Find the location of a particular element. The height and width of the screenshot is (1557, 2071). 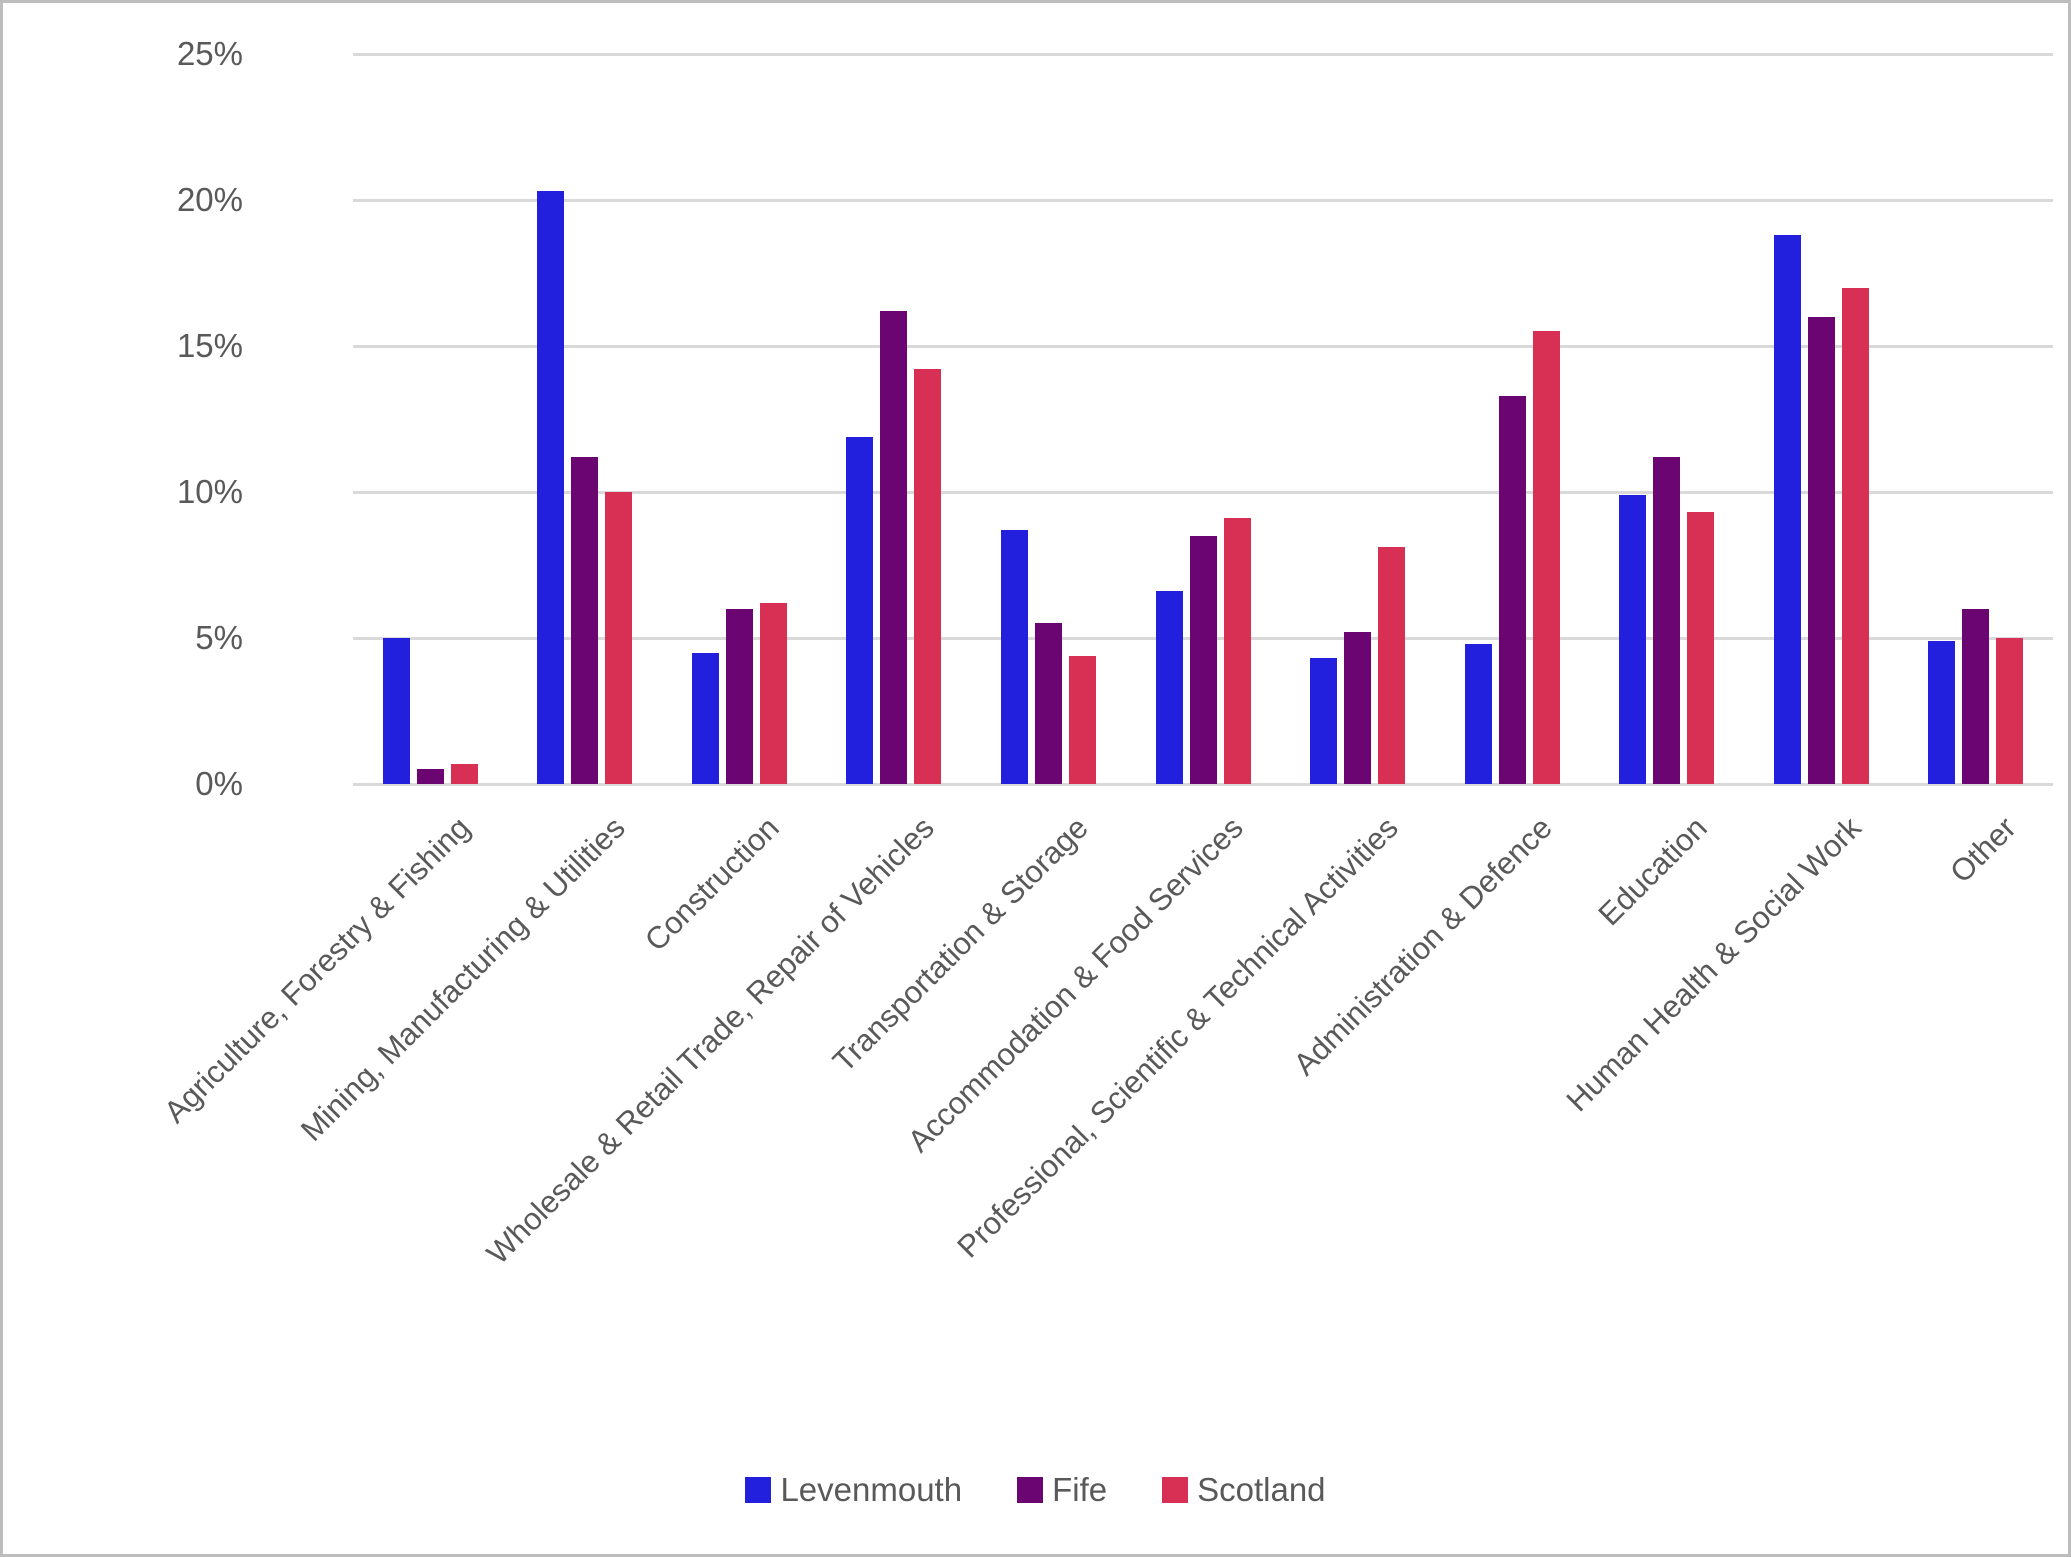

legend-label: Levenmouth is located at coordinates (871, 1489).